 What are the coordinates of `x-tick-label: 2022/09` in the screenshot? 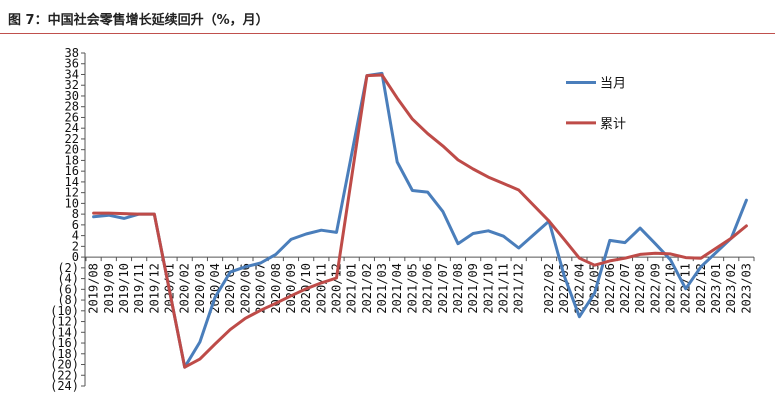 It's located at (655, 288).